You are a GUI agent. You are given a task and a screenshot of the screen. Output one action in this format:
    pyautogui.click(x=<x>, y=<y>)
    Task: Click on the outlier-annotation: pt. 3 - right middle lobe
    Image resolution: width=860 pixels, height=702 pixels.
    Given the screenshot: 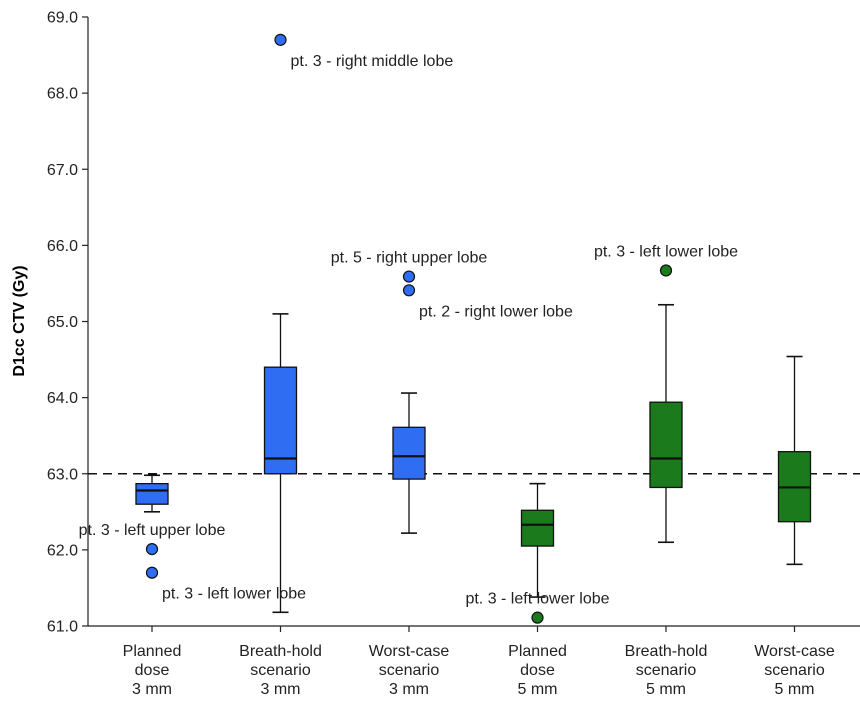 What is the action you would take?
    pyautogui.click(x=372, y=61)
    